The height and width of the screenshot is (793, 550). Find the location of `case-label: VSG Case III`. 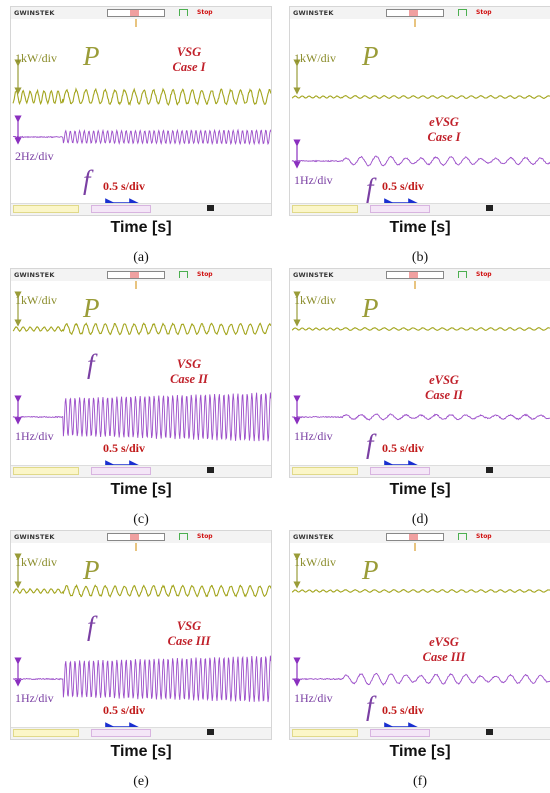

case-label: VSG Case III is located at coordinates (189, 634).